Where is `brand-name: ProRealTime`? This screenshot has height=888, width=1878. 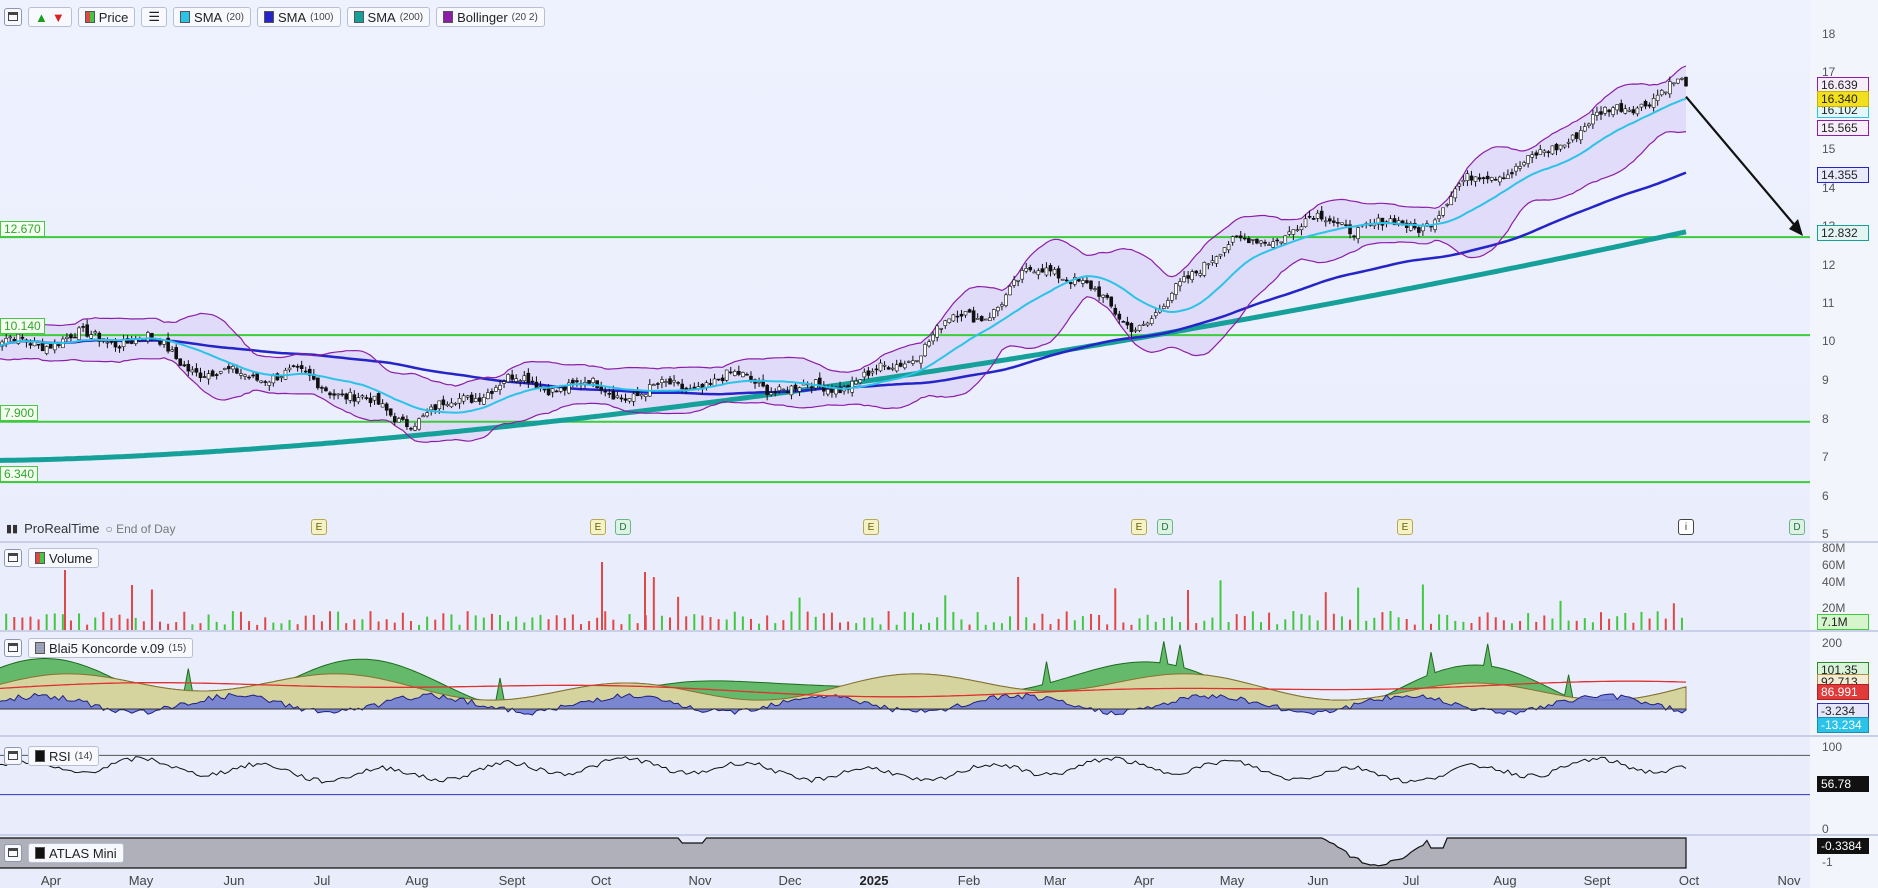
brand-name: ProRealTime is located at coordinates (62, 528).